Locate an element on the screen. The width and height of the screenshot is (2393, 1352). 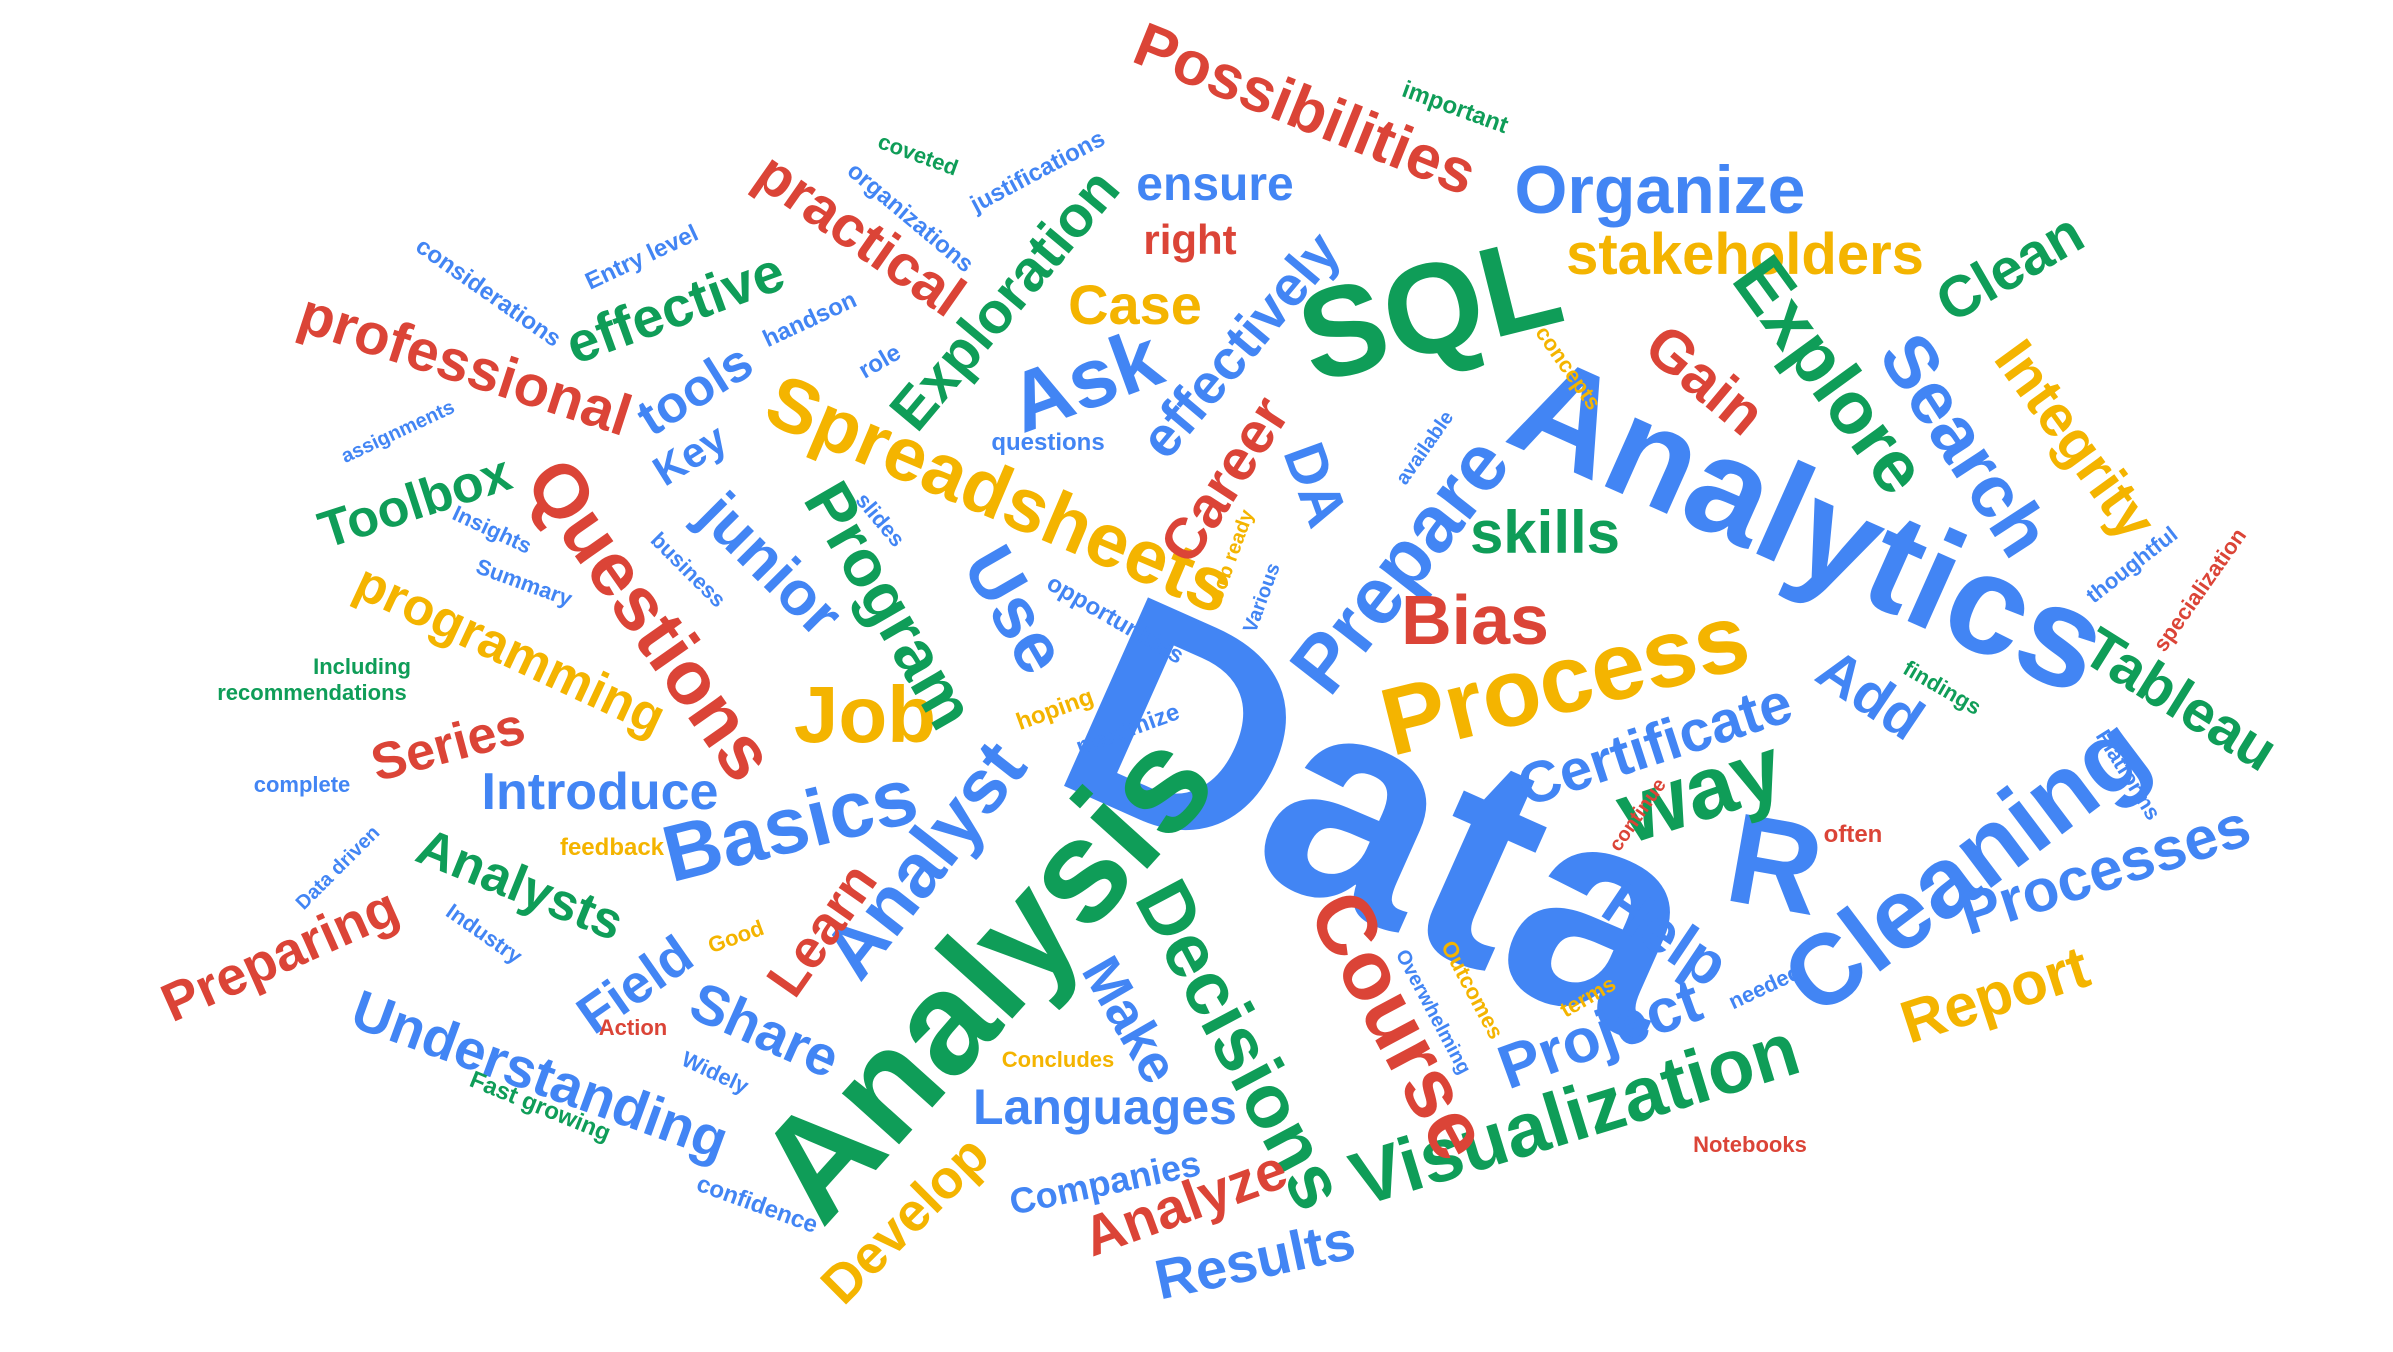
word-notebooks: Notebooks is located at coordinates (1750, 1144).